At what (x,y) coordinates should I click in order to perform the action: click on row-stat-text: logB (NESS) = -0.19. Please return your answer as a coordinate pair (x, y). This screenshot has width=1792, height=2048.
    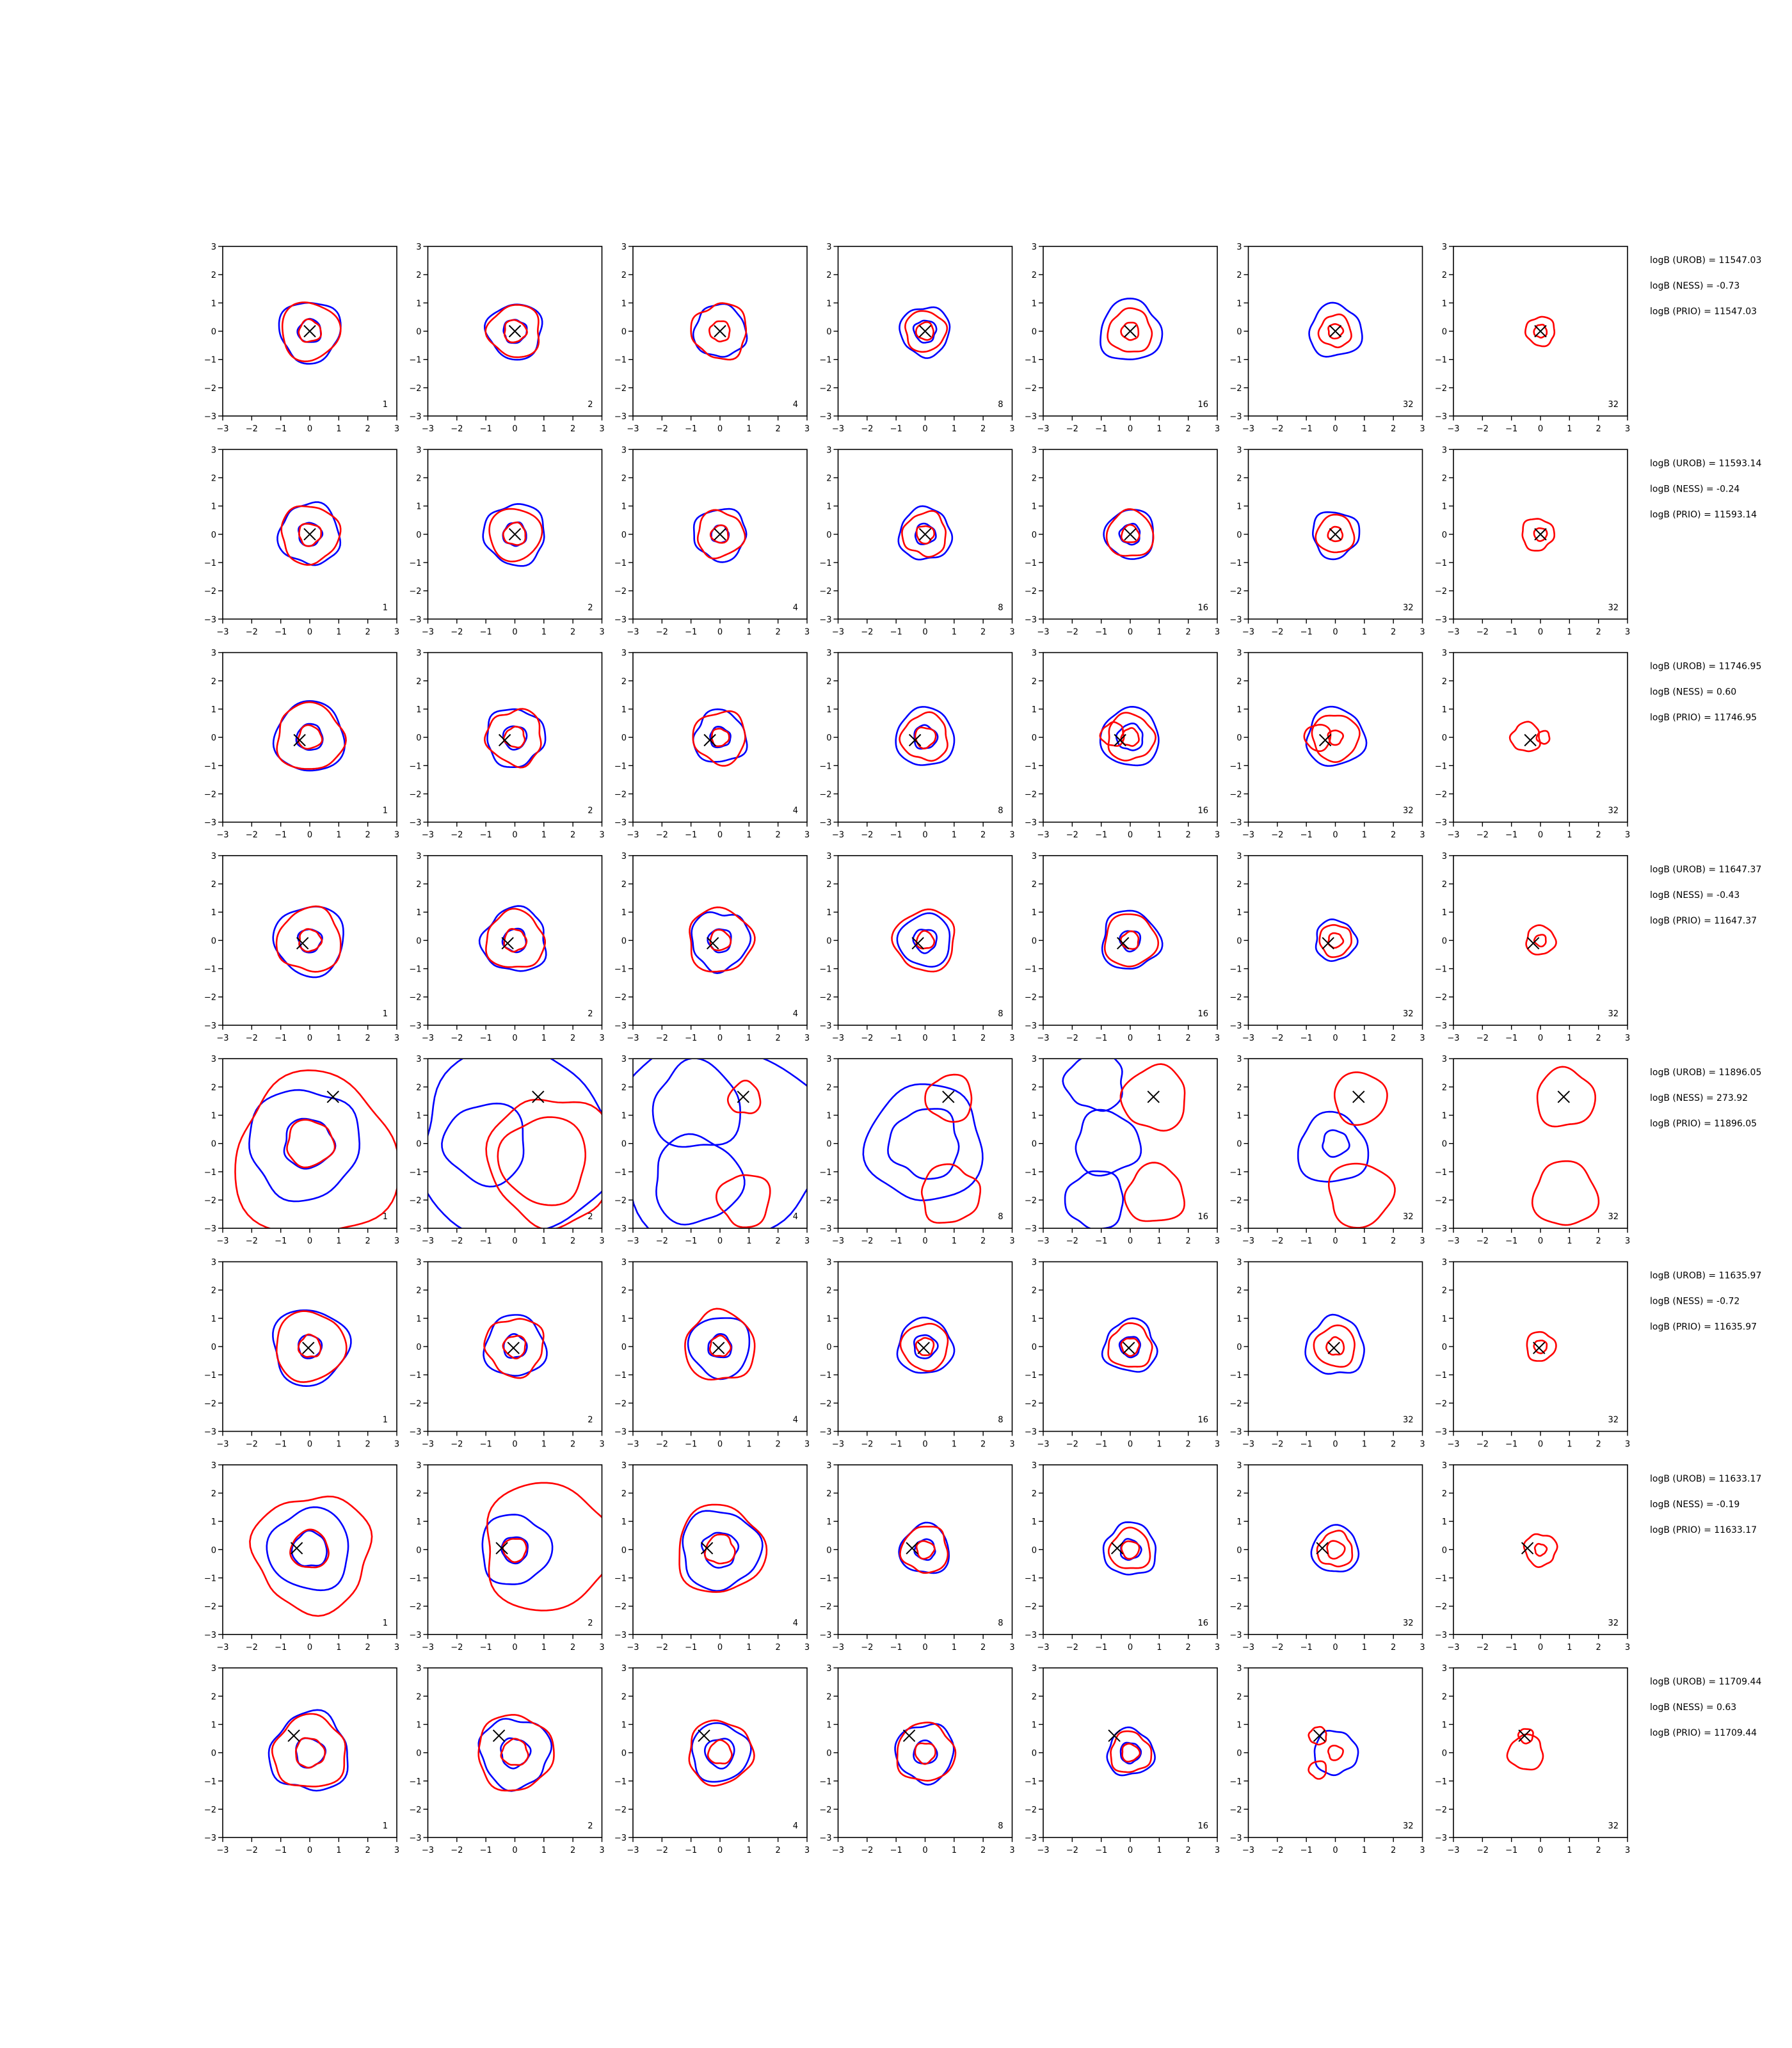
    Looking at the image, I should click on (1695, 1505).